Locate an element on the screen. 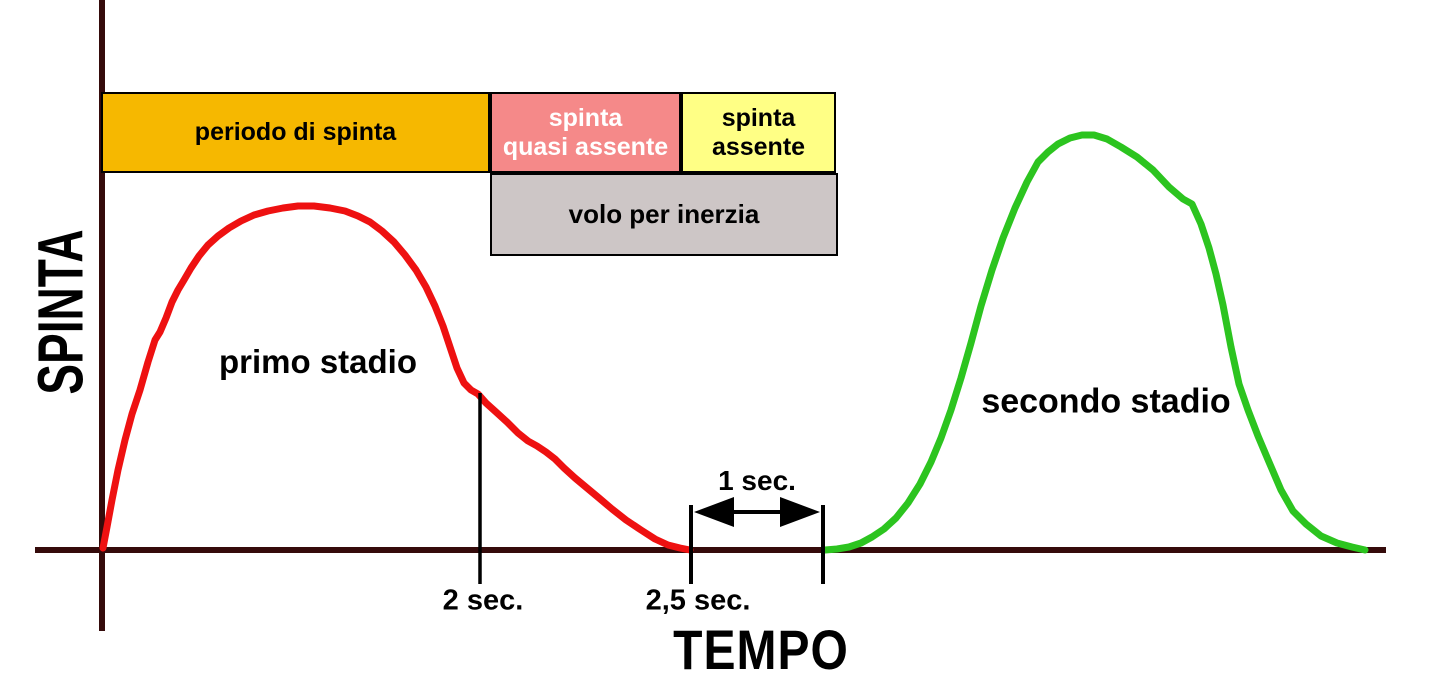 The height and width of the screenshot is (690, 1430). band-label: periodo di spinta is located at coordinates (295, 132).